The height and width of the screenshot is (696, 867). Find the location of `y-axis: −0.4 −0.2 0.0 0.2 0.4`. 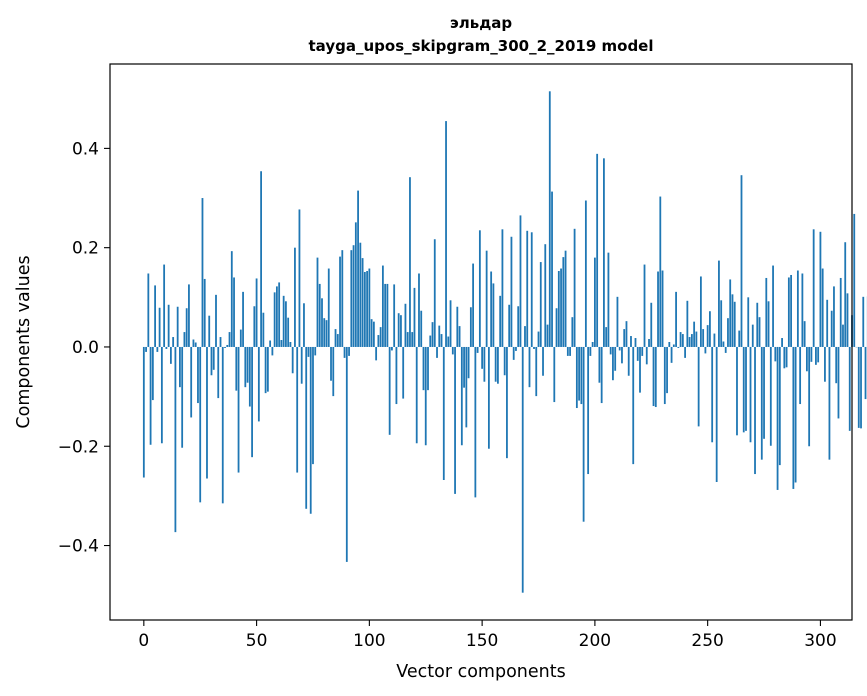

y-axis: −0.4 −0.2 0.0 0.2 0.4 is located at coordinates (84, 348).